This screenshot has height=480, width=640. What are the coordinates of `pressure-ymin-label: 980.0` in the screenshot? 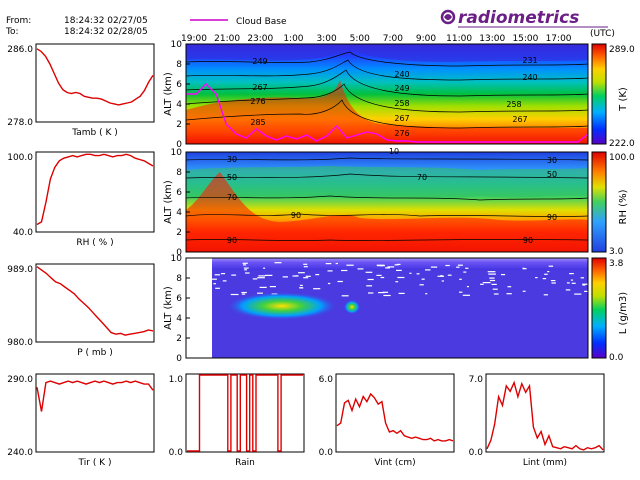 It's located at (20, 343).